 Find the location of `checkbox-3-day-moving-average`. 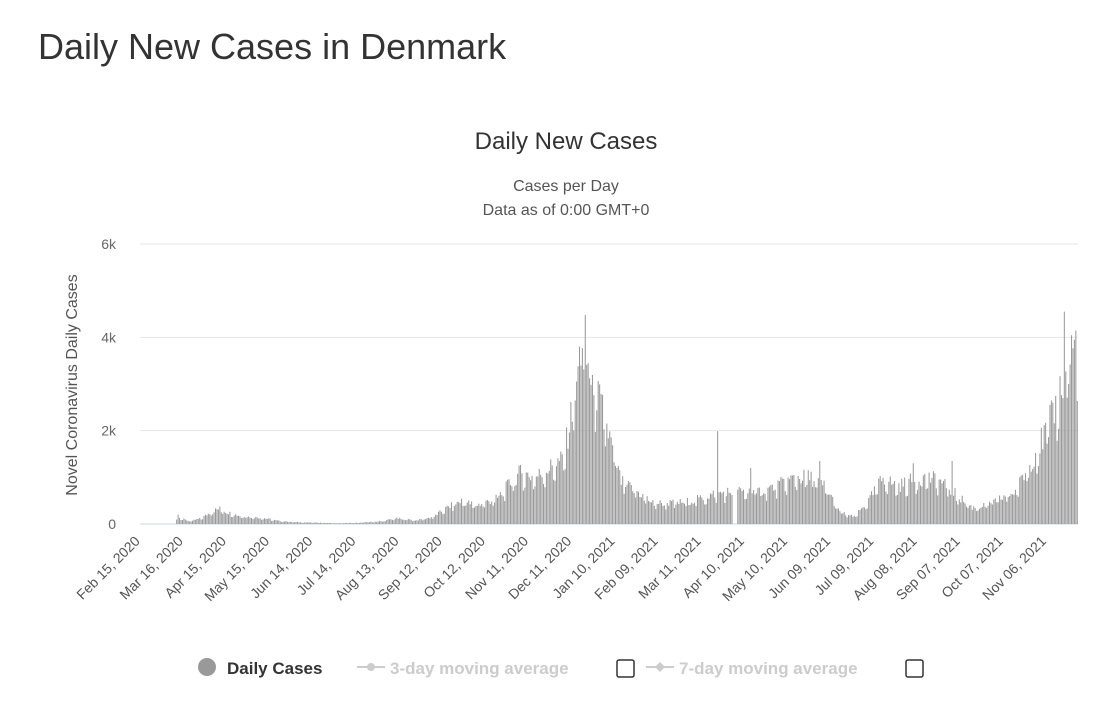

checkbox-3-day-moving-average is located at coordinates (625, 668).